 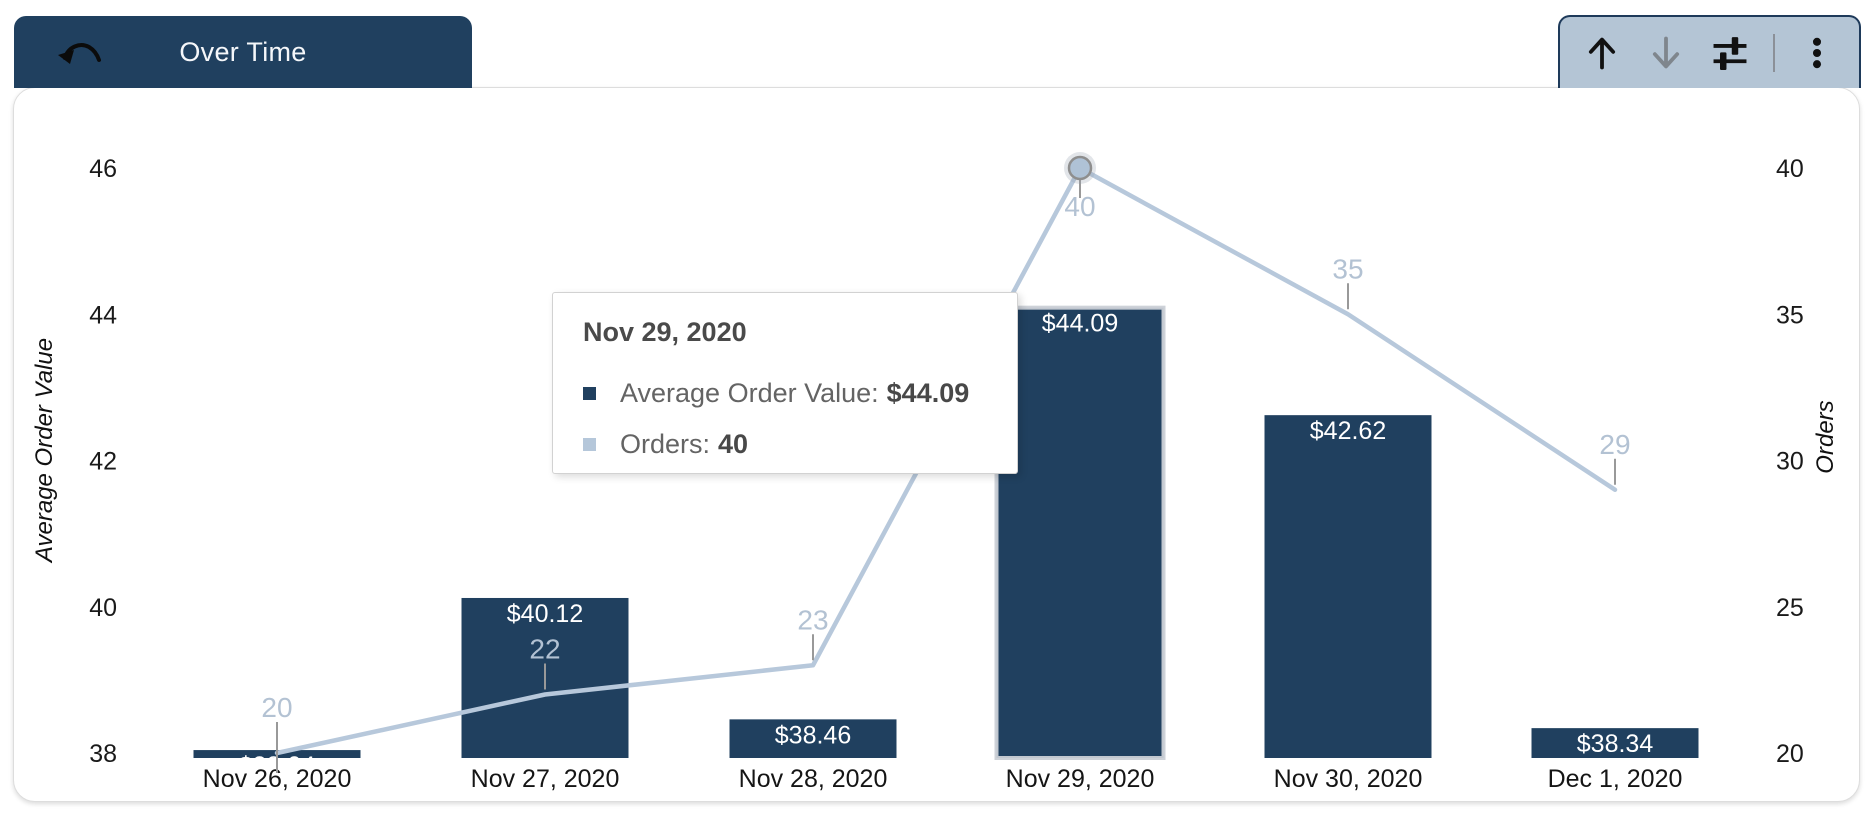 I want to click on right-axis-tick: 20, so click(x=1790, y=754).